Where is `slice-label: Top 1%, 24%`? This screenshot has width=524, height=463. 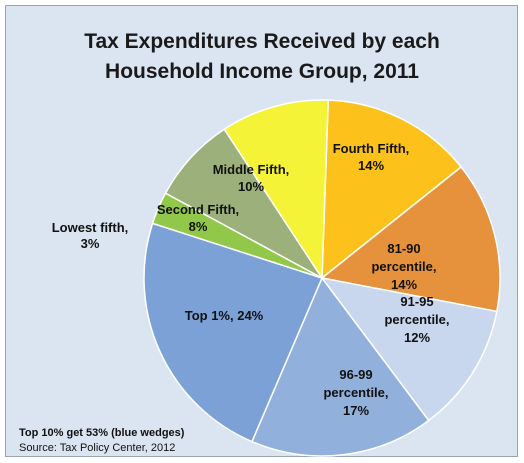 slice-label: Top 1%, 24% is located at coordinates (224, 315).